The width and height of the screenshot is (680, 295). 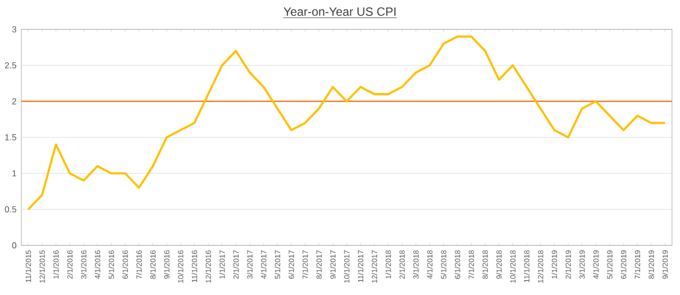 What do you see at coordinates (14, 173) in the screenshot?
I see `y-tick-label: 1` at bounding box center [14, 173].